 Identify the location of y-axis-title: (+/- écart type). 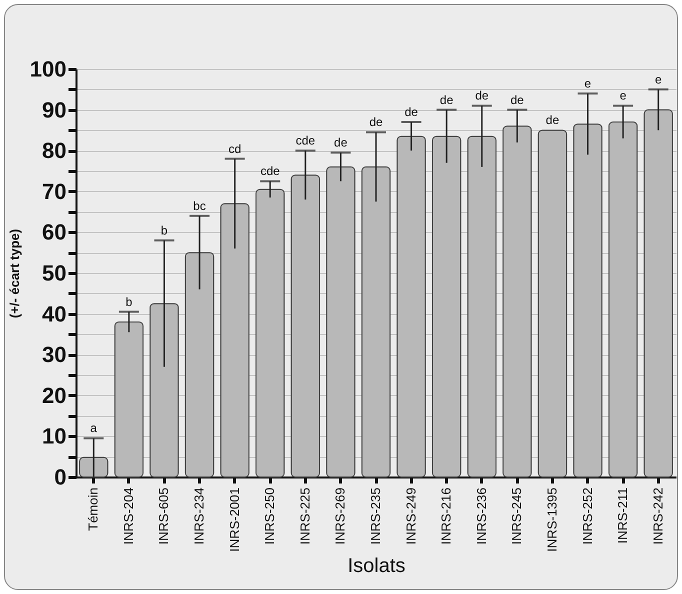
(14, 273).